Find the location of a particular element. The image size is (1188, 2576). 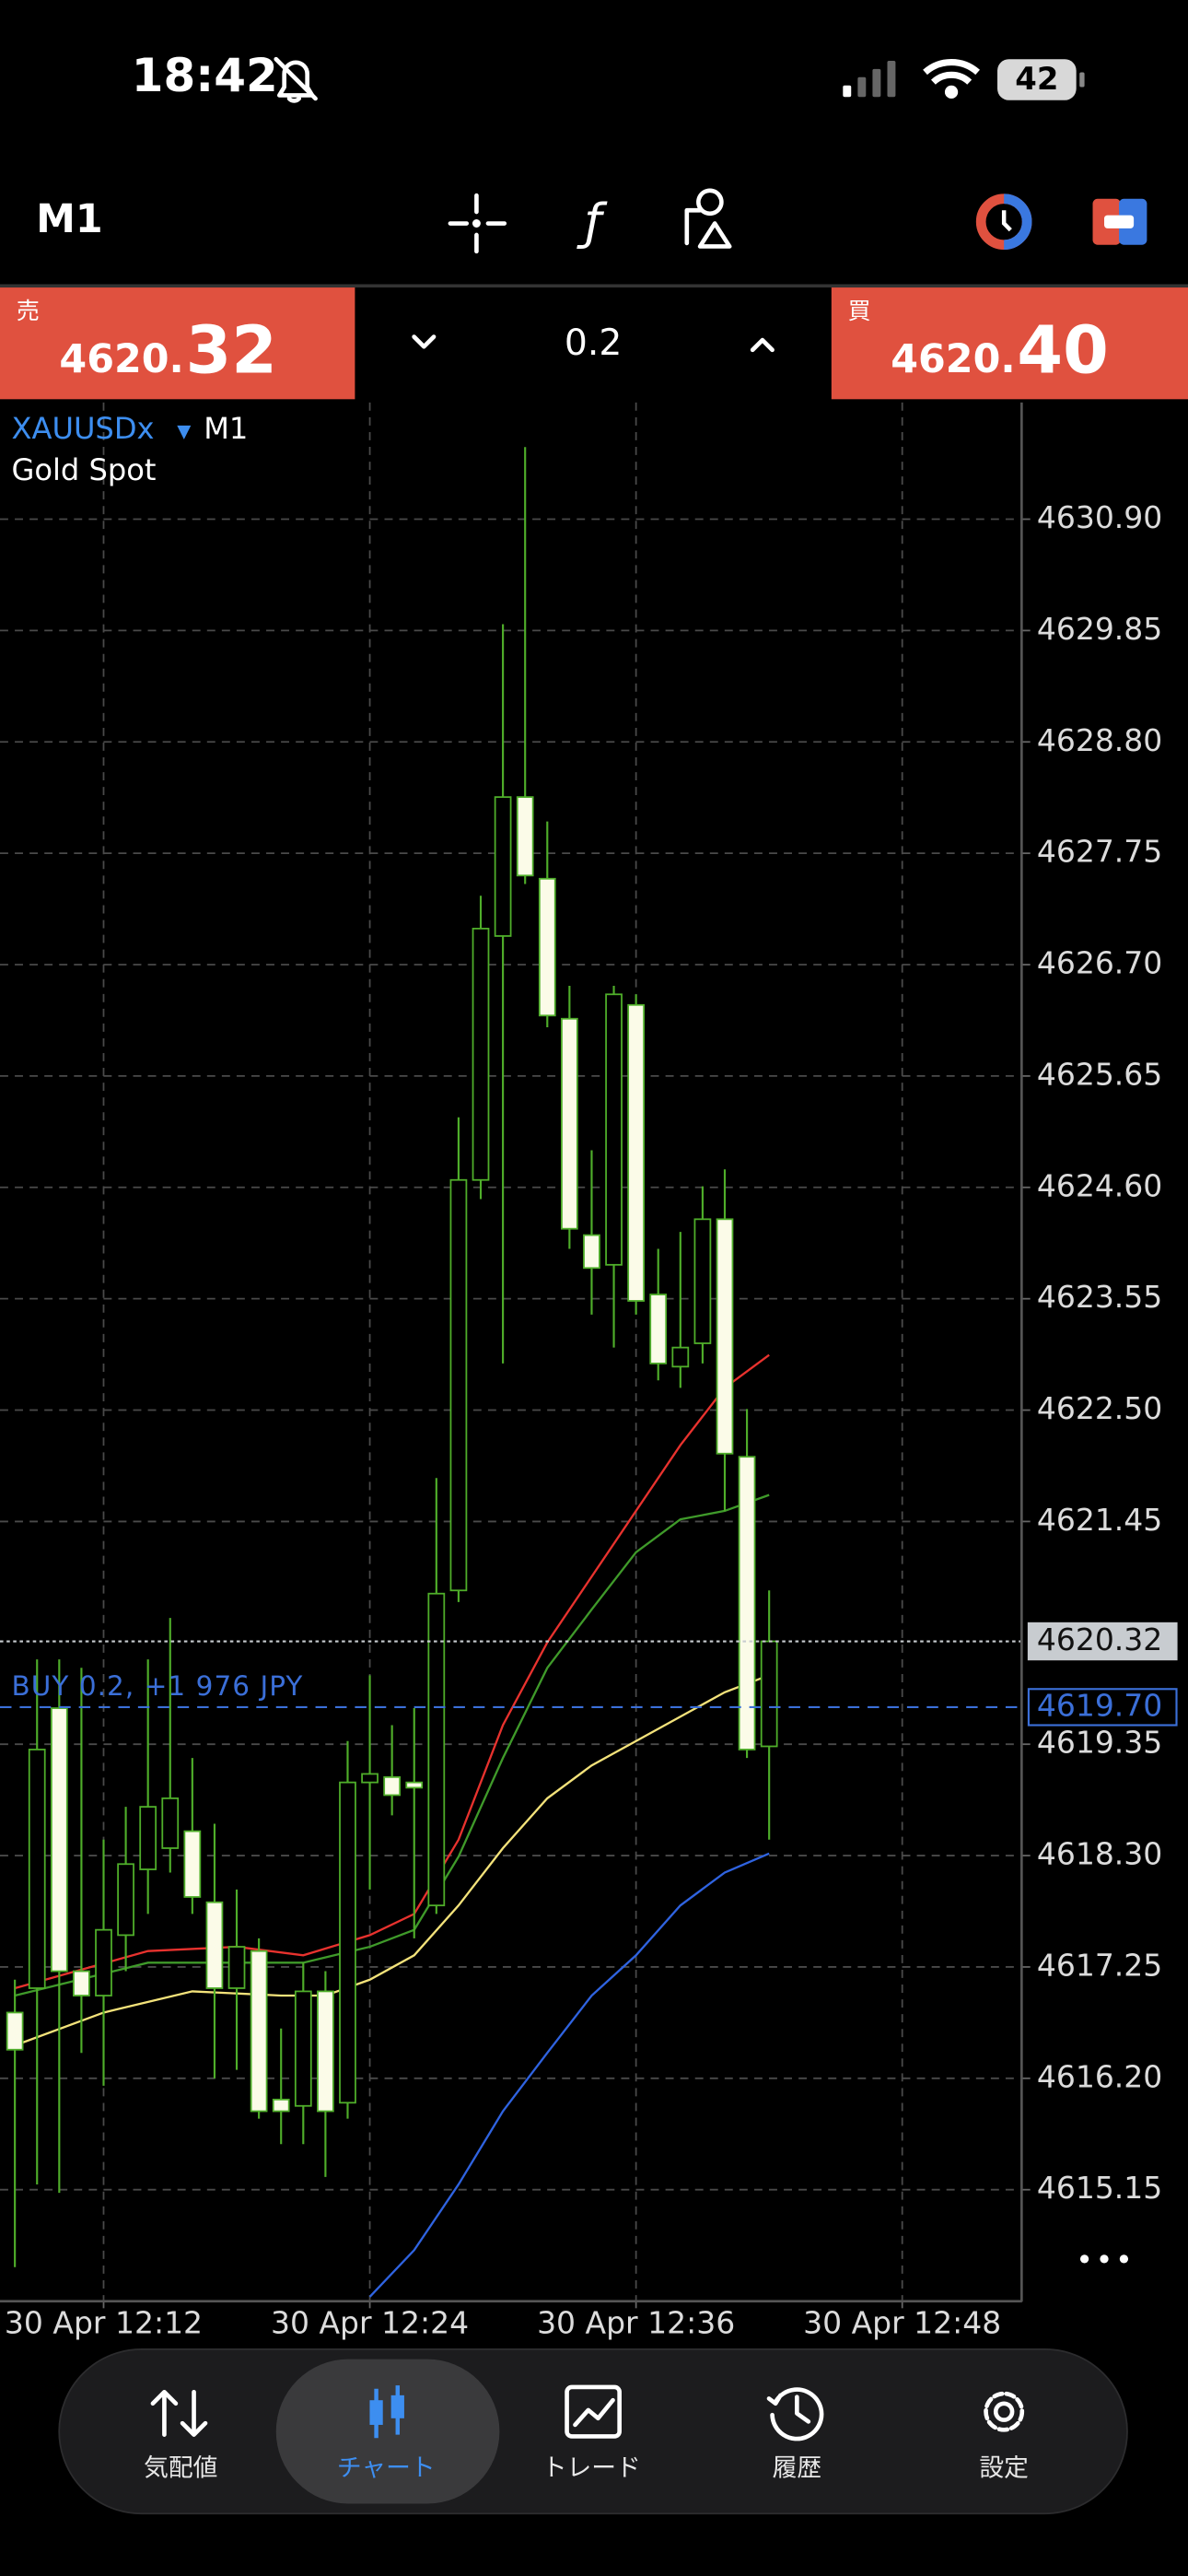

y-tick-label: 4619.35 is located at coordinates (1099, 1743).